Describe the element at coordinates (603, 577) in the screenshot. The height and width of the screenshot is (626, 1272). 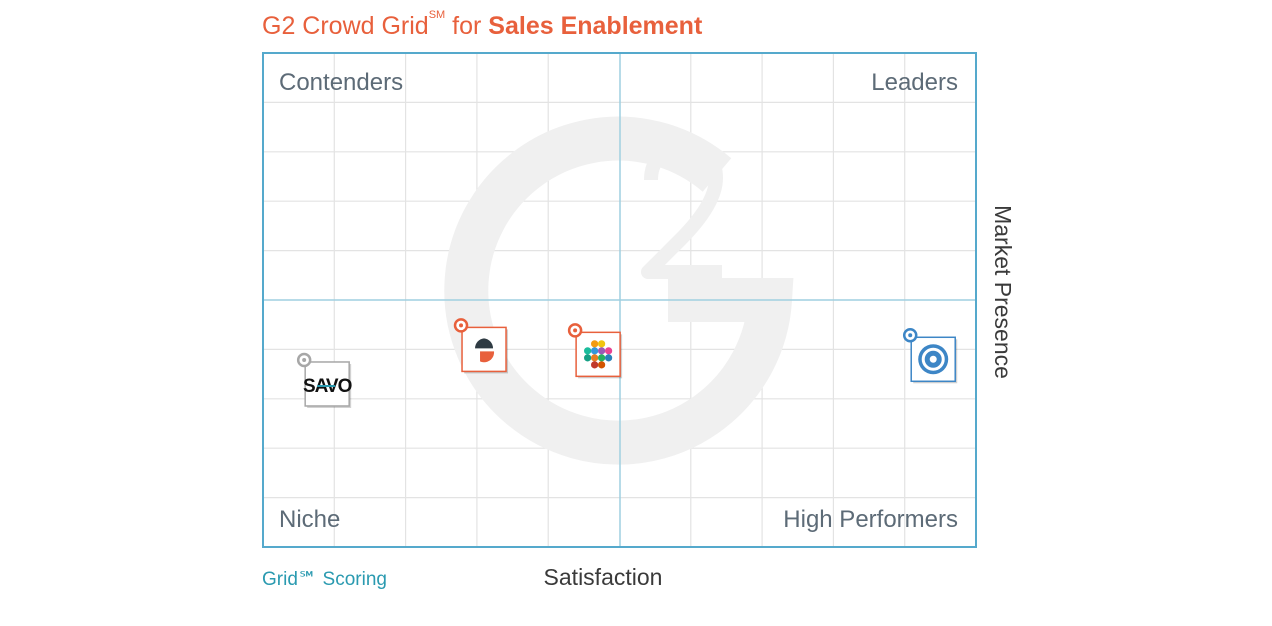
I see `x-axis-label: Satisfaction` at that location.